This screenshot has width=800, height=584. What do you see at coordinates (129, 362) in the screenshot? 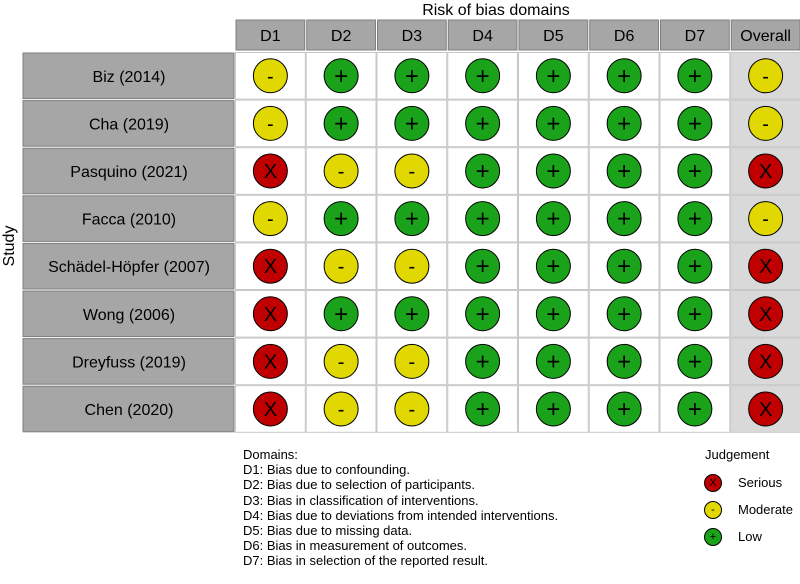
I see `study-label: Dreyfuss (2019)` at bounding box center [129, 362].